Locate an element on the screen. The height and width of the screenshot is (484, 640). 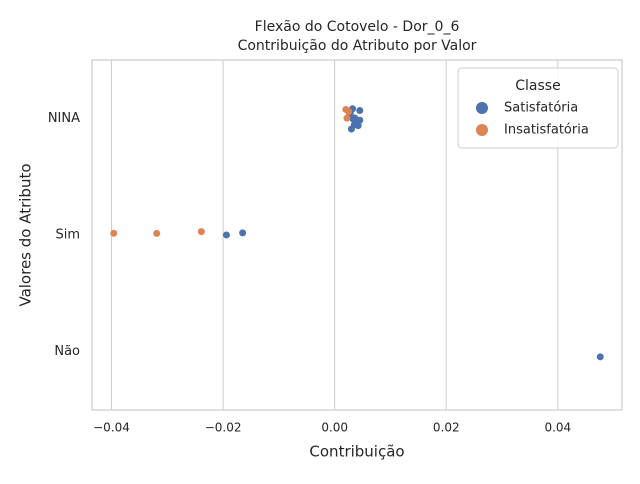
y-tick-label: Não is located at coordinates (67, 351).